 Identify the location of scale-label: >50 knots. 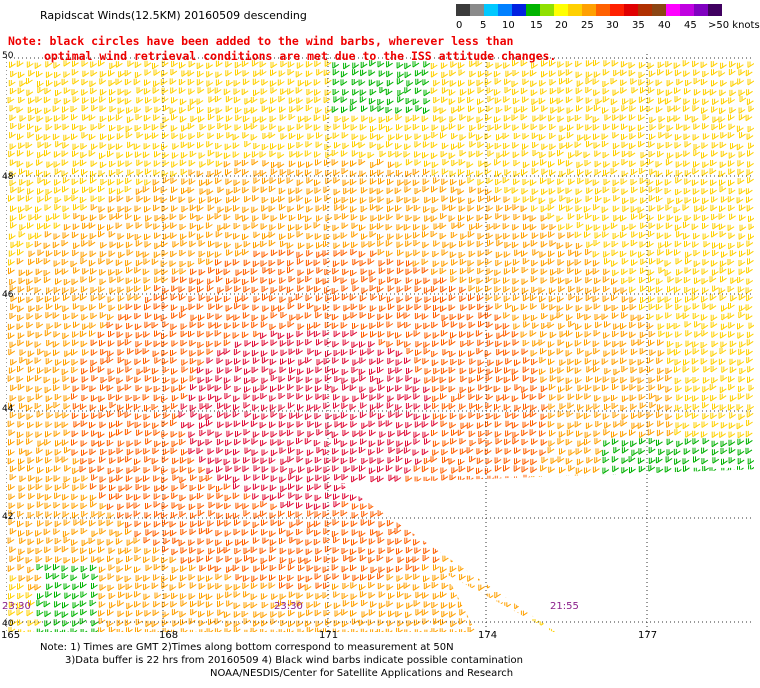
(734, 25).